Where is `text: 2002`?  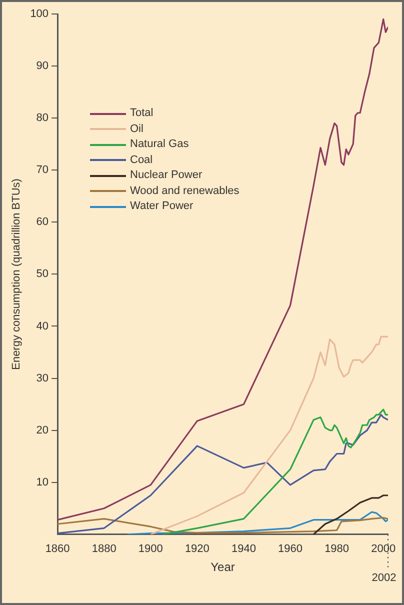
text: 2002 is located at coordinates (384, 578).